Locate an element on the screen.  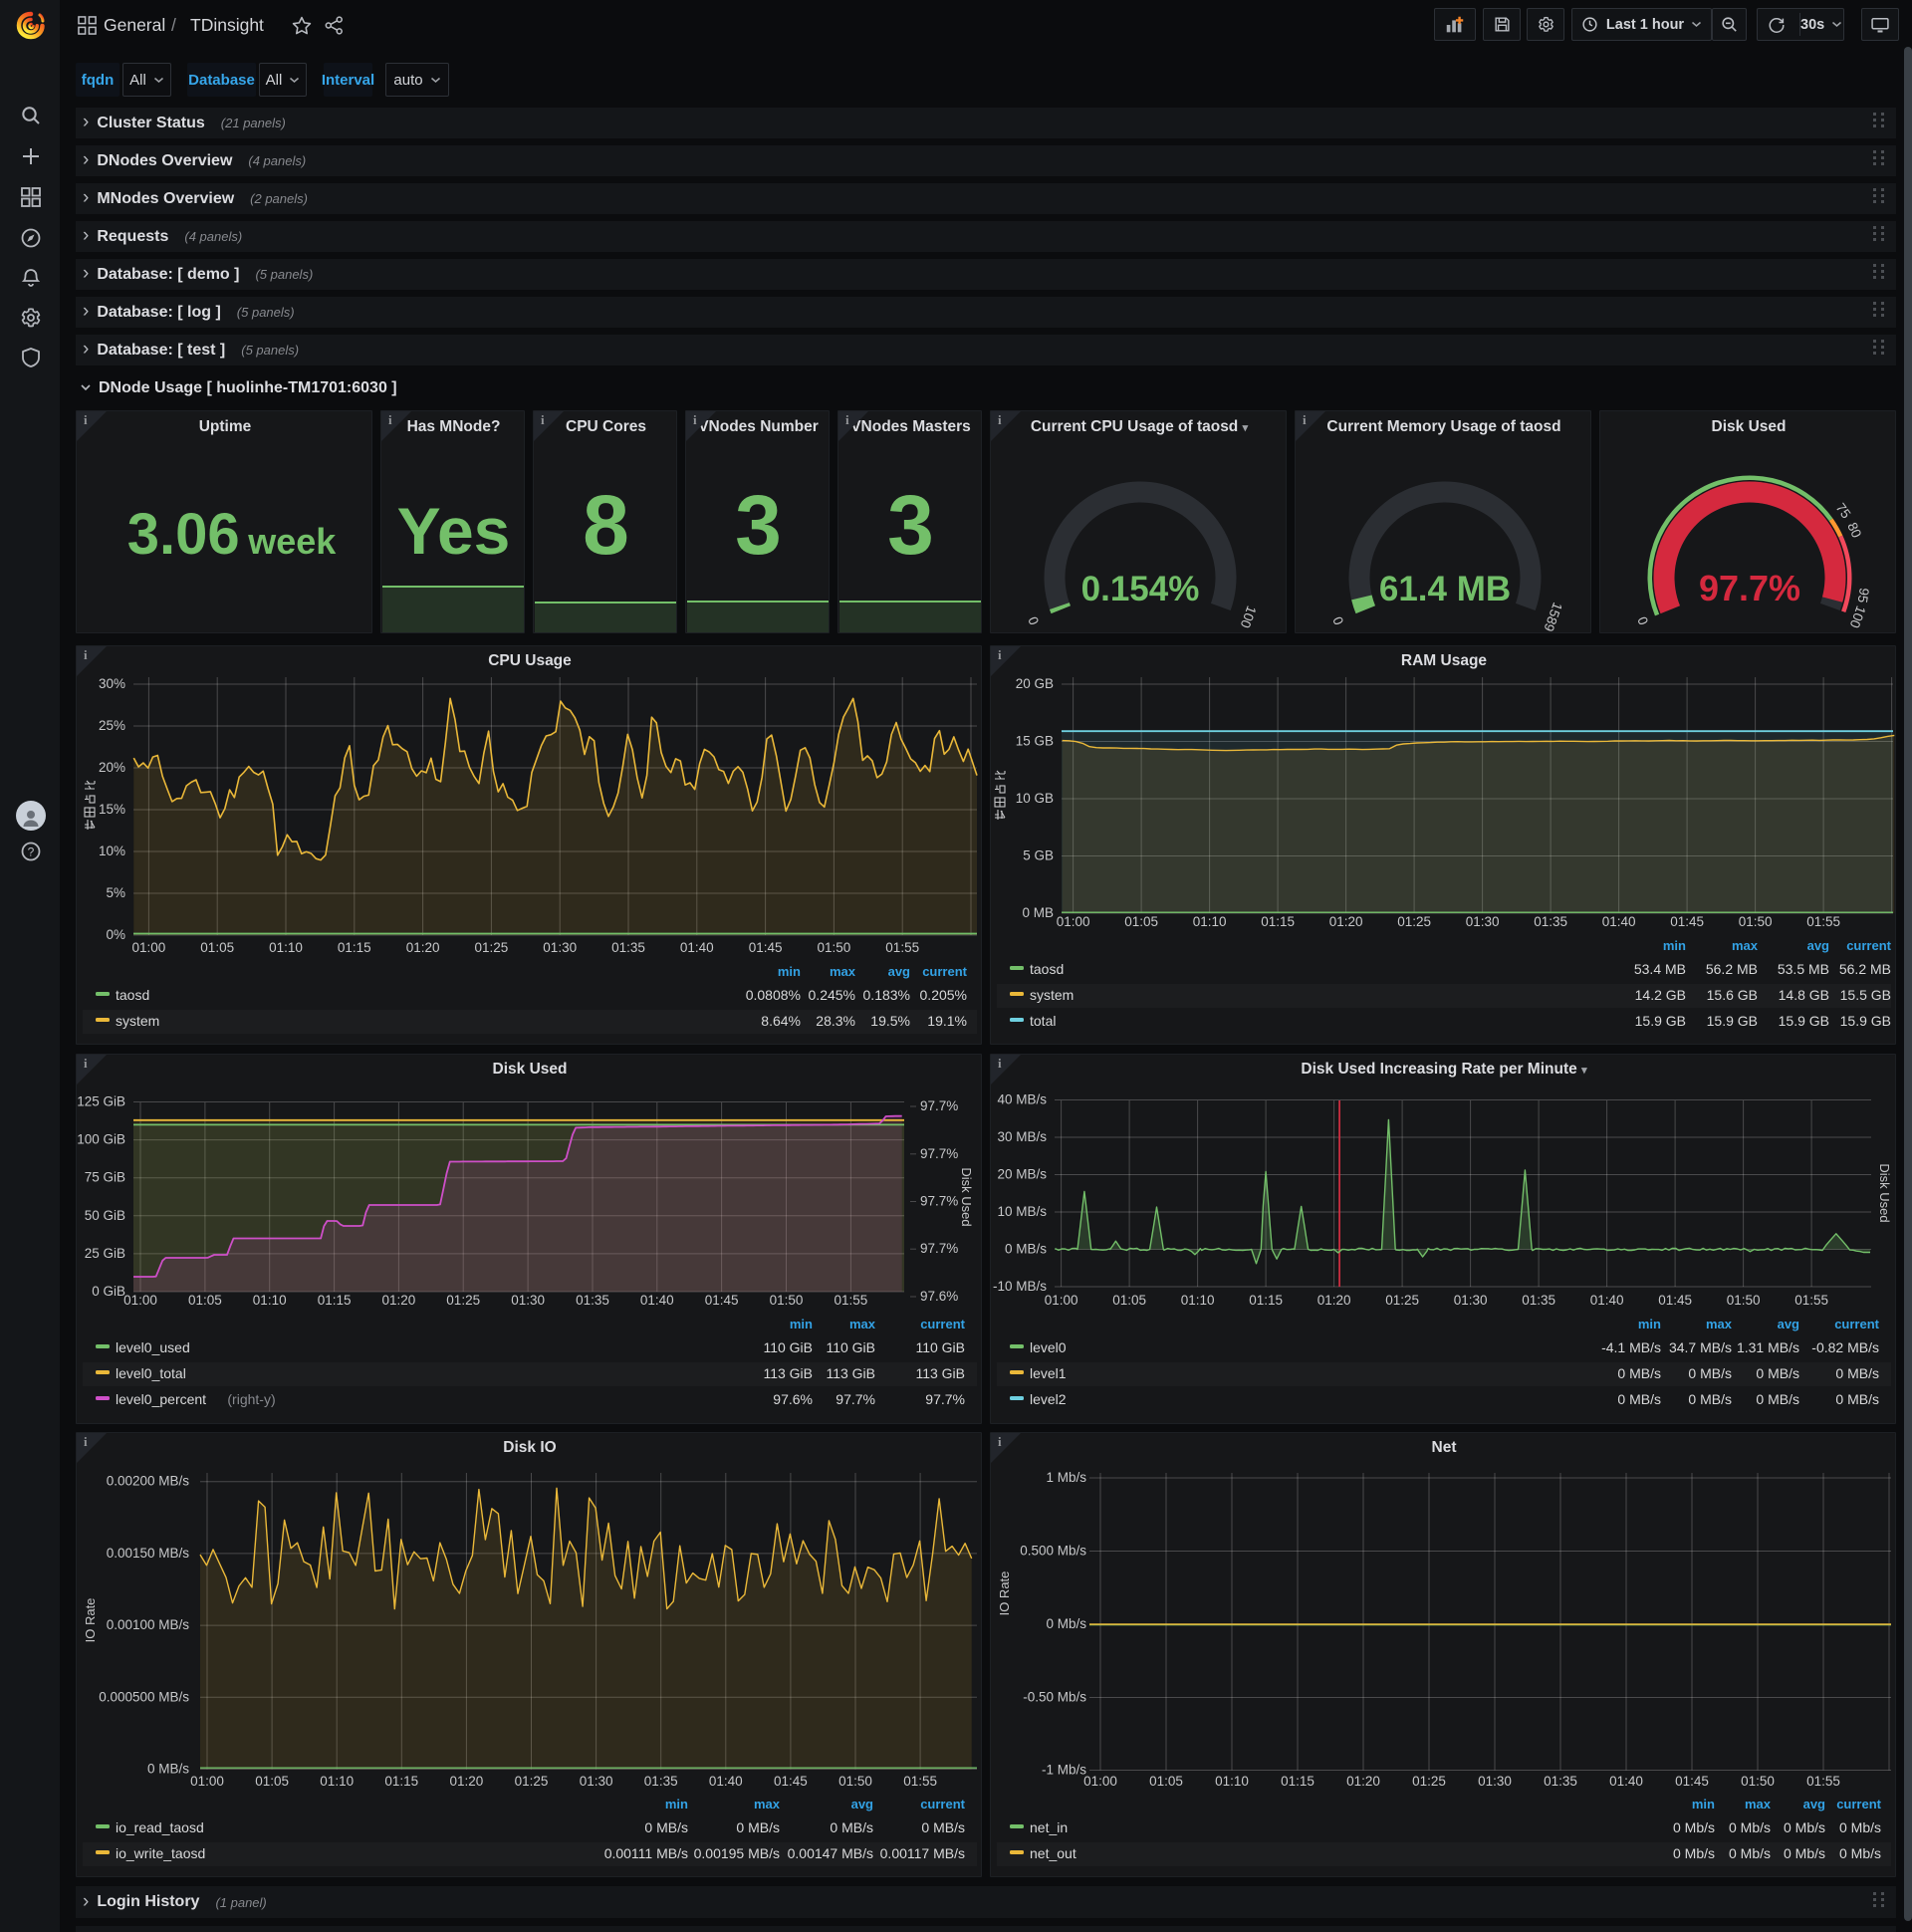
svg-text: CPU Usage is located at coordinates (530, 661).